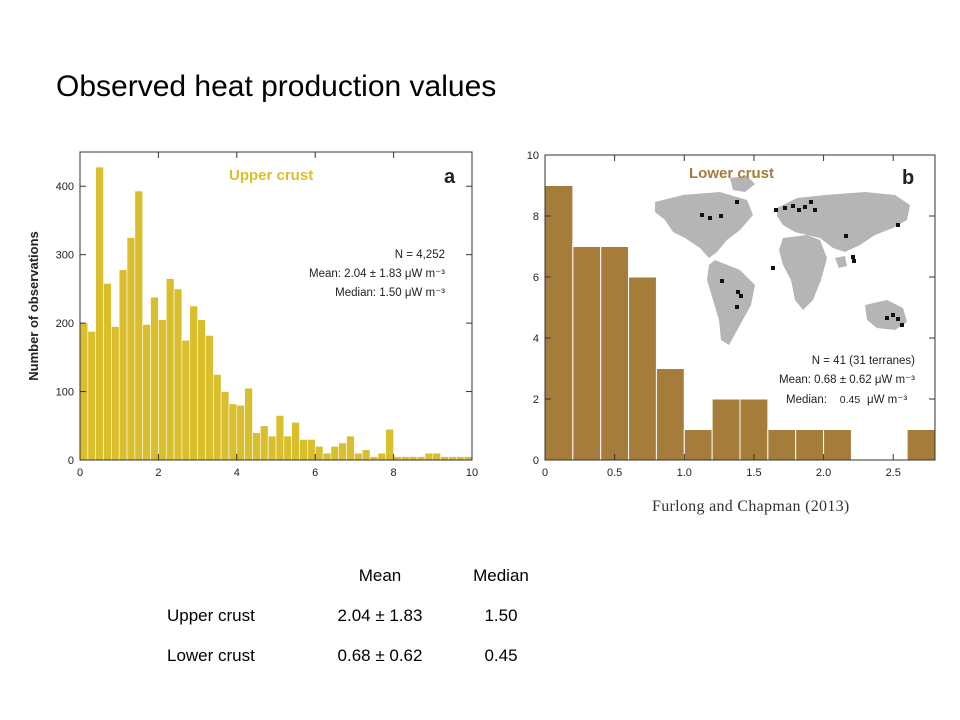  I want to click on y-tick-label: 2, so click(536, 400).